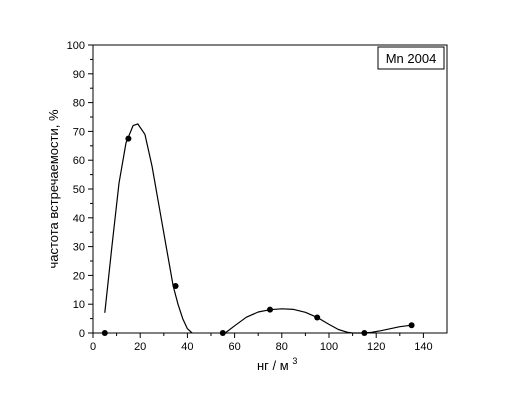 The image size is (517, 400). Describe the element at coordinates (187, 347) in the screenshot. I see `x-tick-label: 40` at that location.